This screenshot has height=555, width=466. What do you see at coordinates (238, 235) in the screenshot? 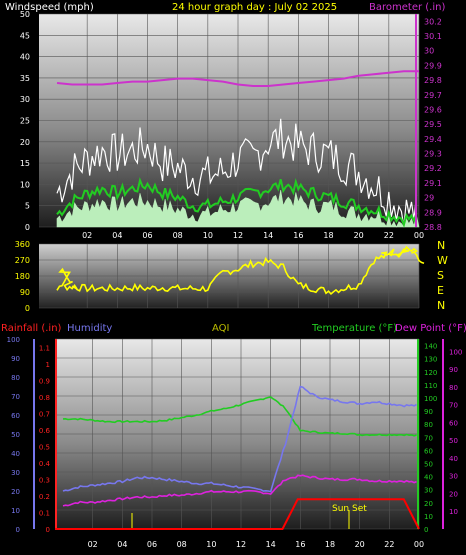
I see `wind-x-tick-label: 12` at bounding box center [238, 235].